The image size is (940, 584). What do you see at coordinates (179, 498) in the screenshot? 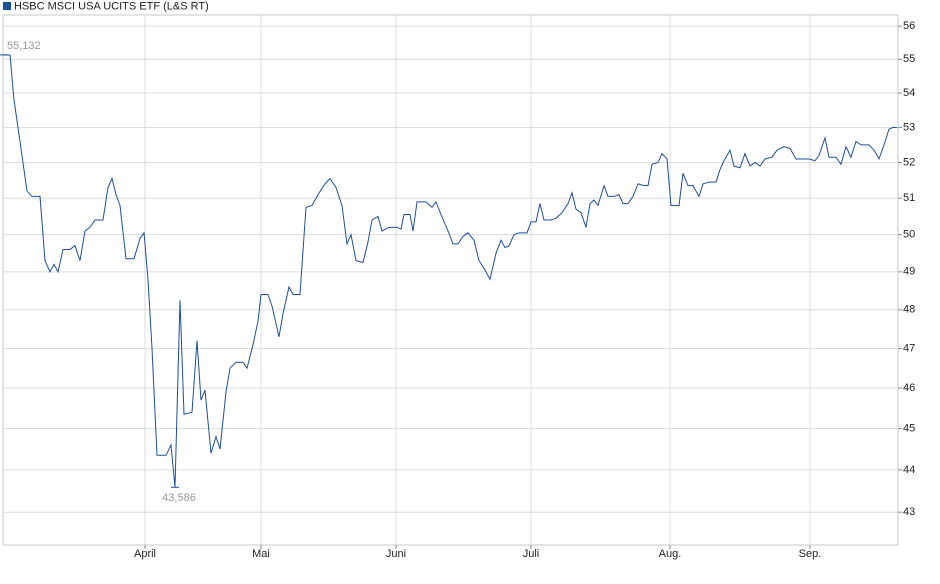
I see `annotation-label: 43,586` at bounding box center [179, 498].